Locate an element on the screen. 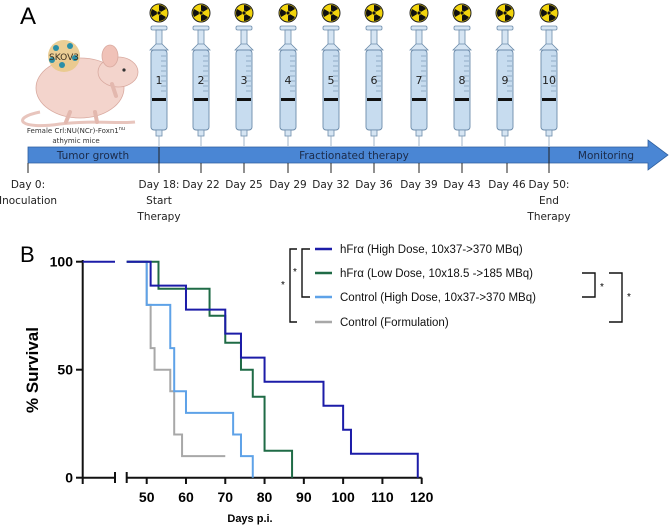 Image resolution: width=669 pixels, height=528 pixels. x-axis-label: Days p.i. is located at coordinates (249, 519).